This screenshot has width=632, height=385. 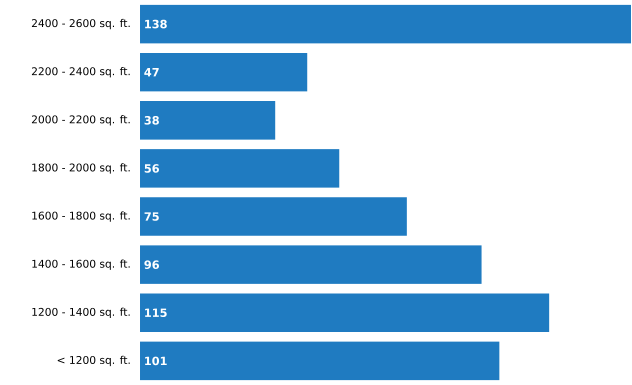 I want to click on data-label: 115, so click(x=156, y=313).